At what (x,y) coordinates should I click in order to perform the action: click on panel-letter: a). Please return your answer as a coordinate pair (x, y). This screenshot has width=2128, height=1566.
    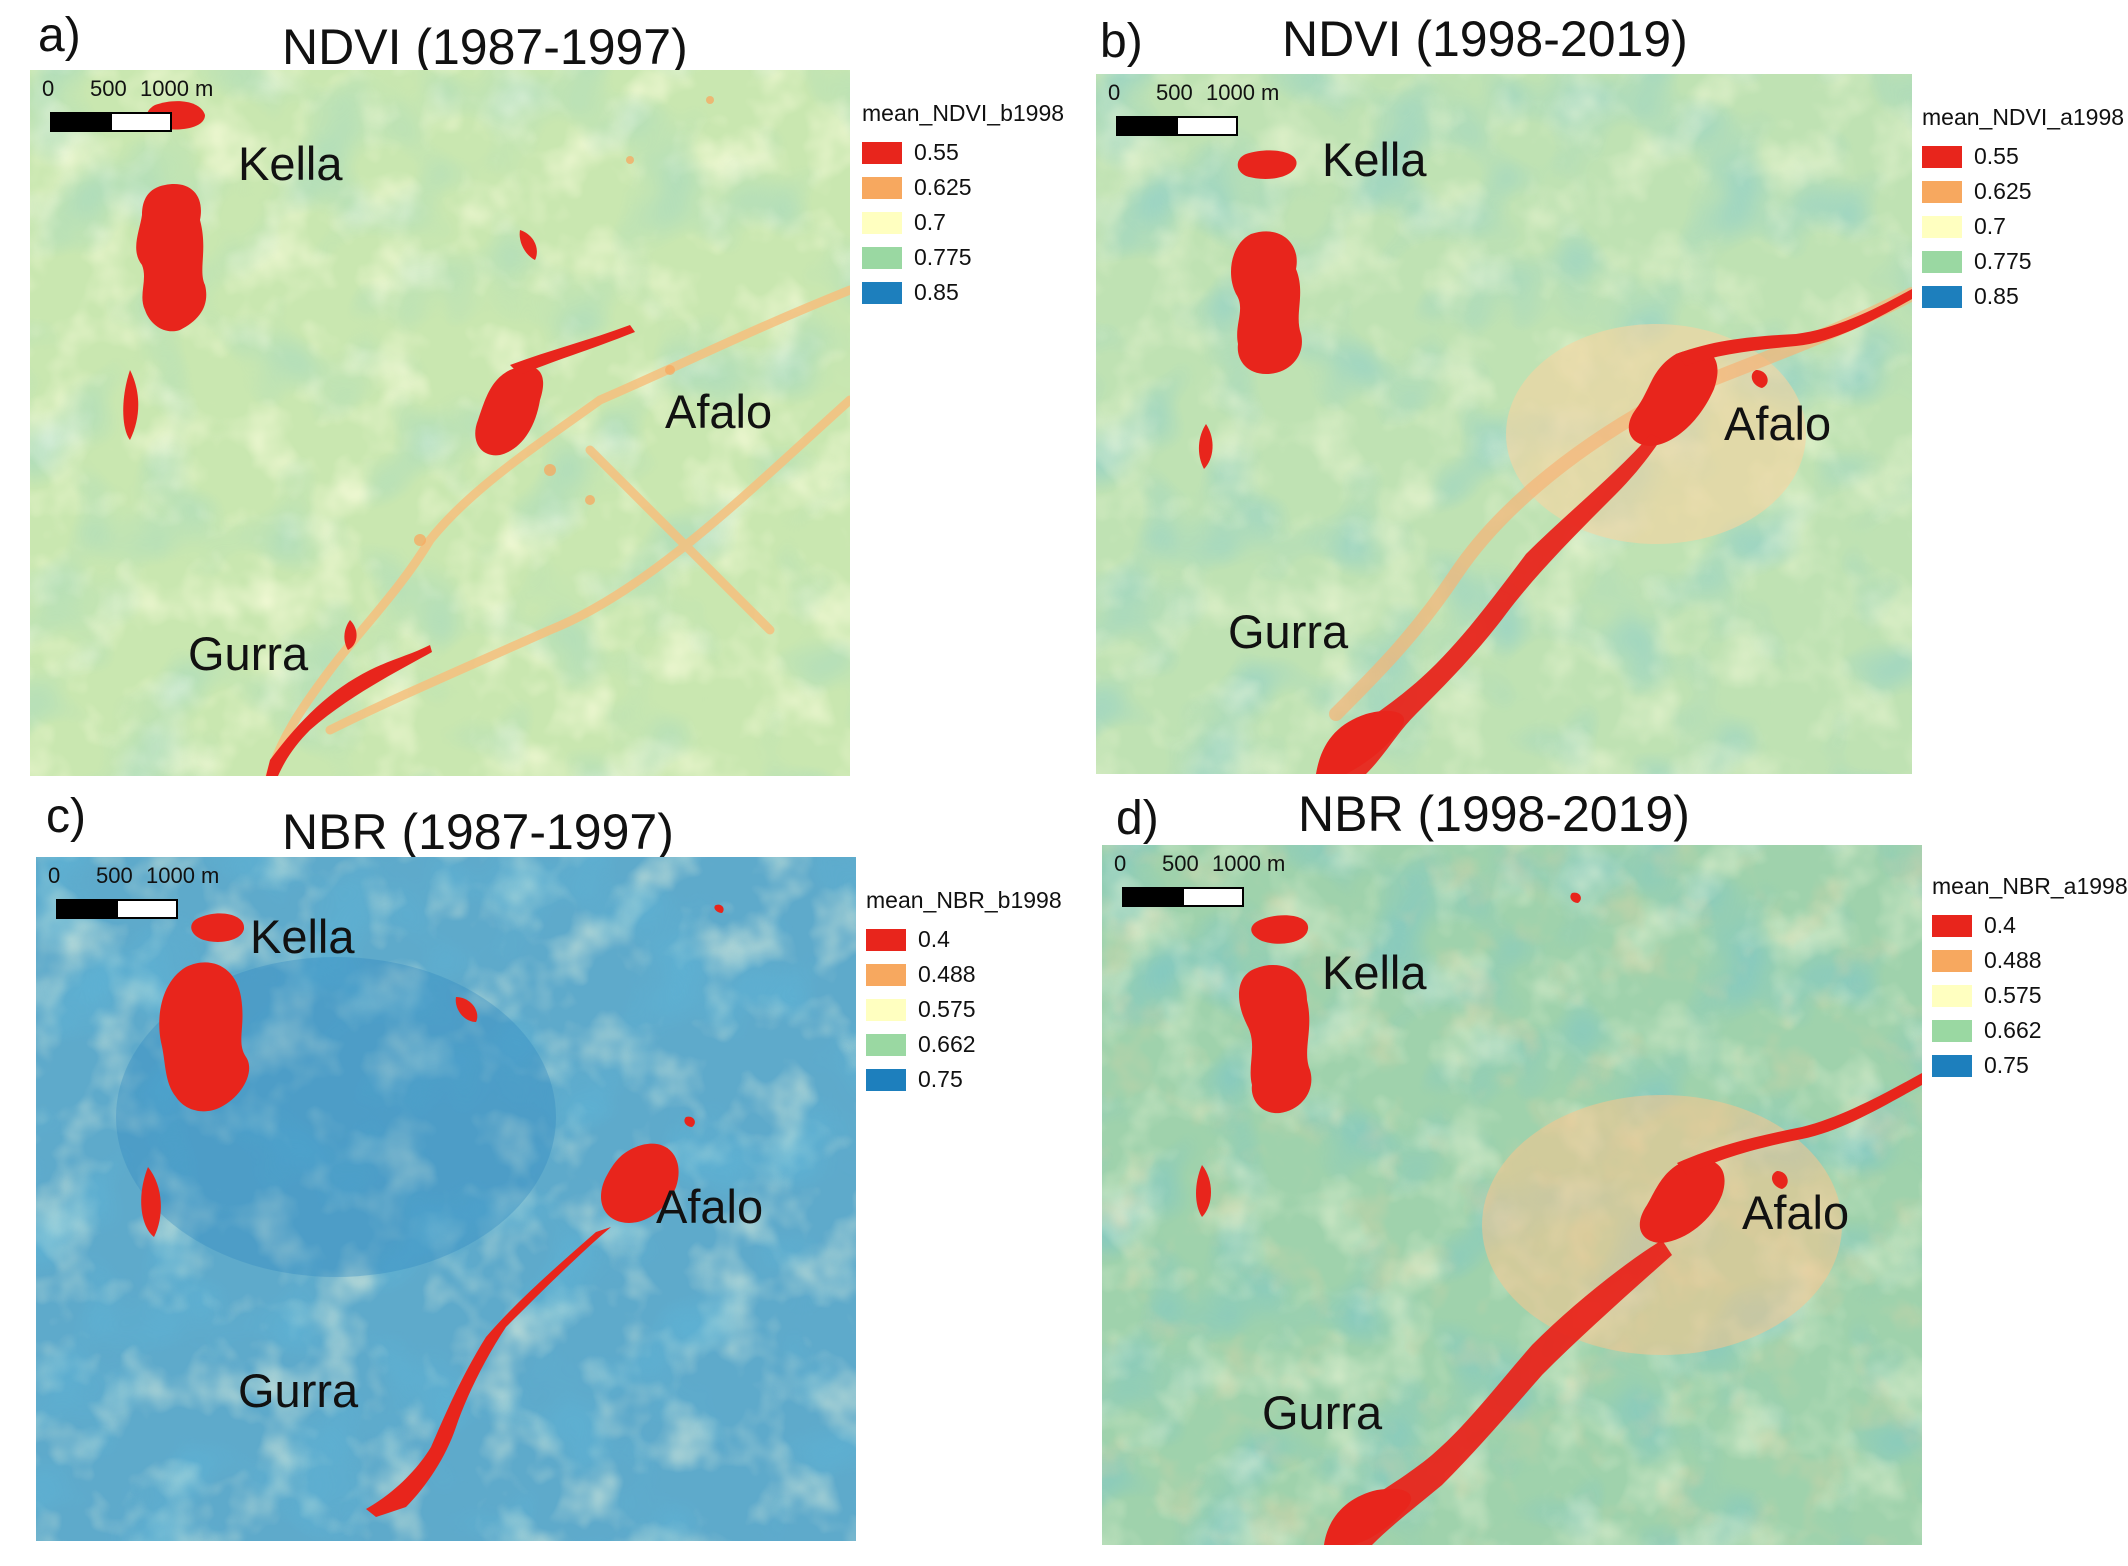
    Looking at the image, I should click on (59, 35).